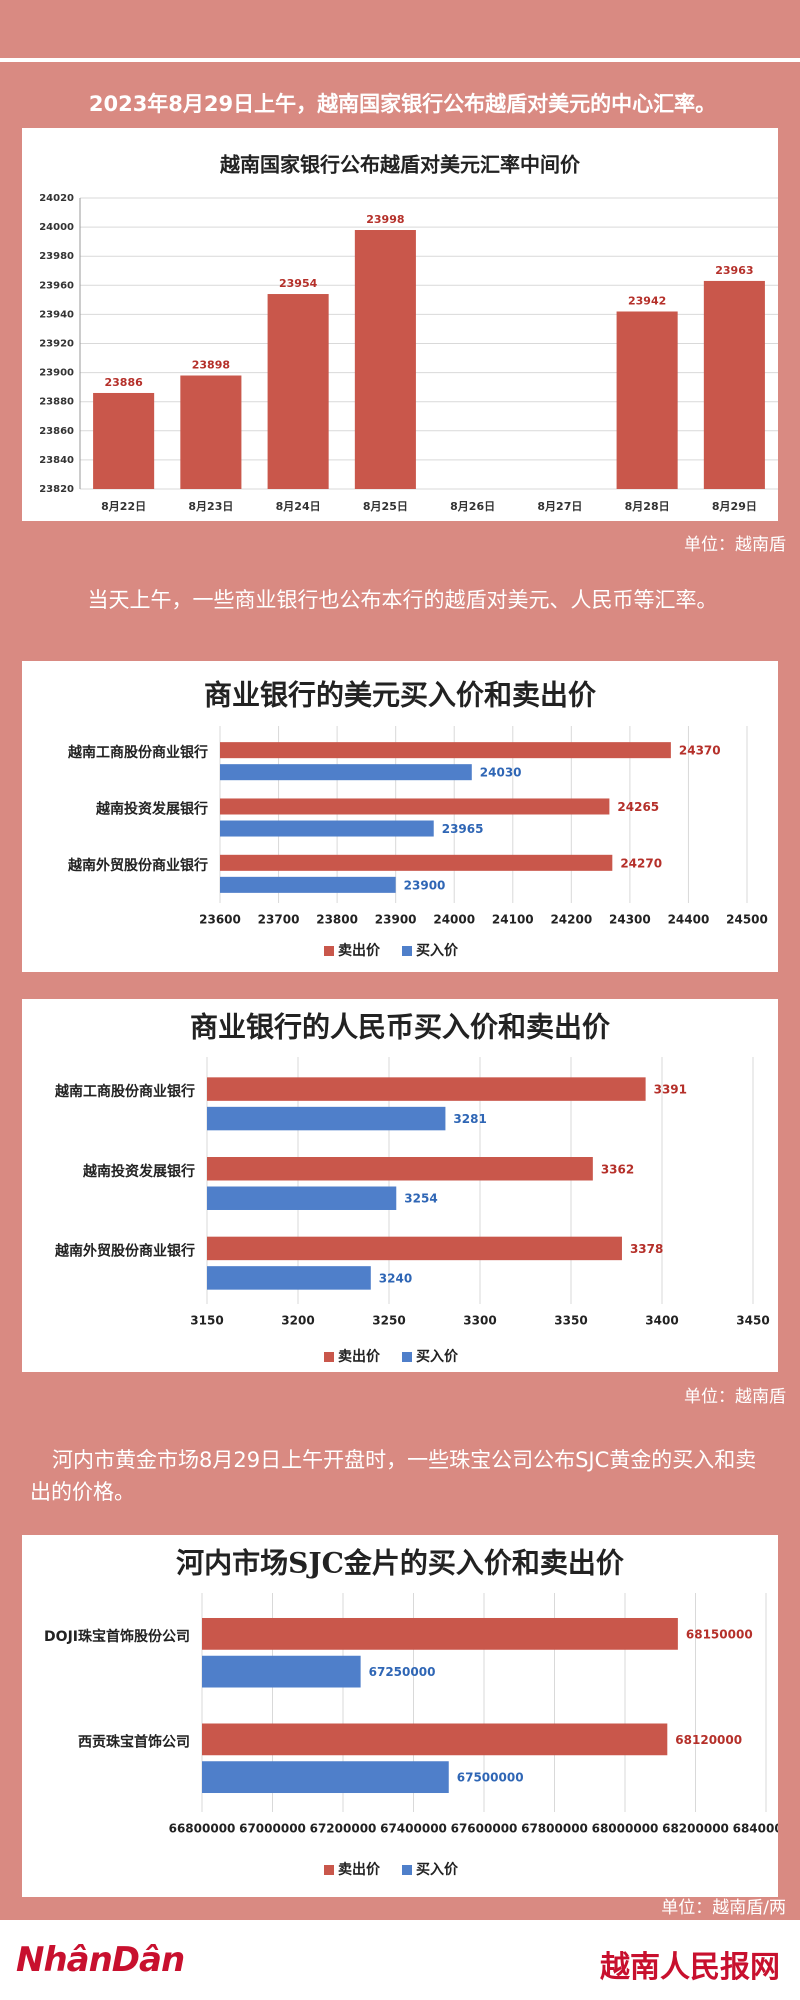 Image resolution: width=800 pixels, height=2000 pixels. What do you see at coordinates (400, 1960) in the screenshot?
I see `footer: NhânDân 越南人民报网` at bounding box center [400, 1960].